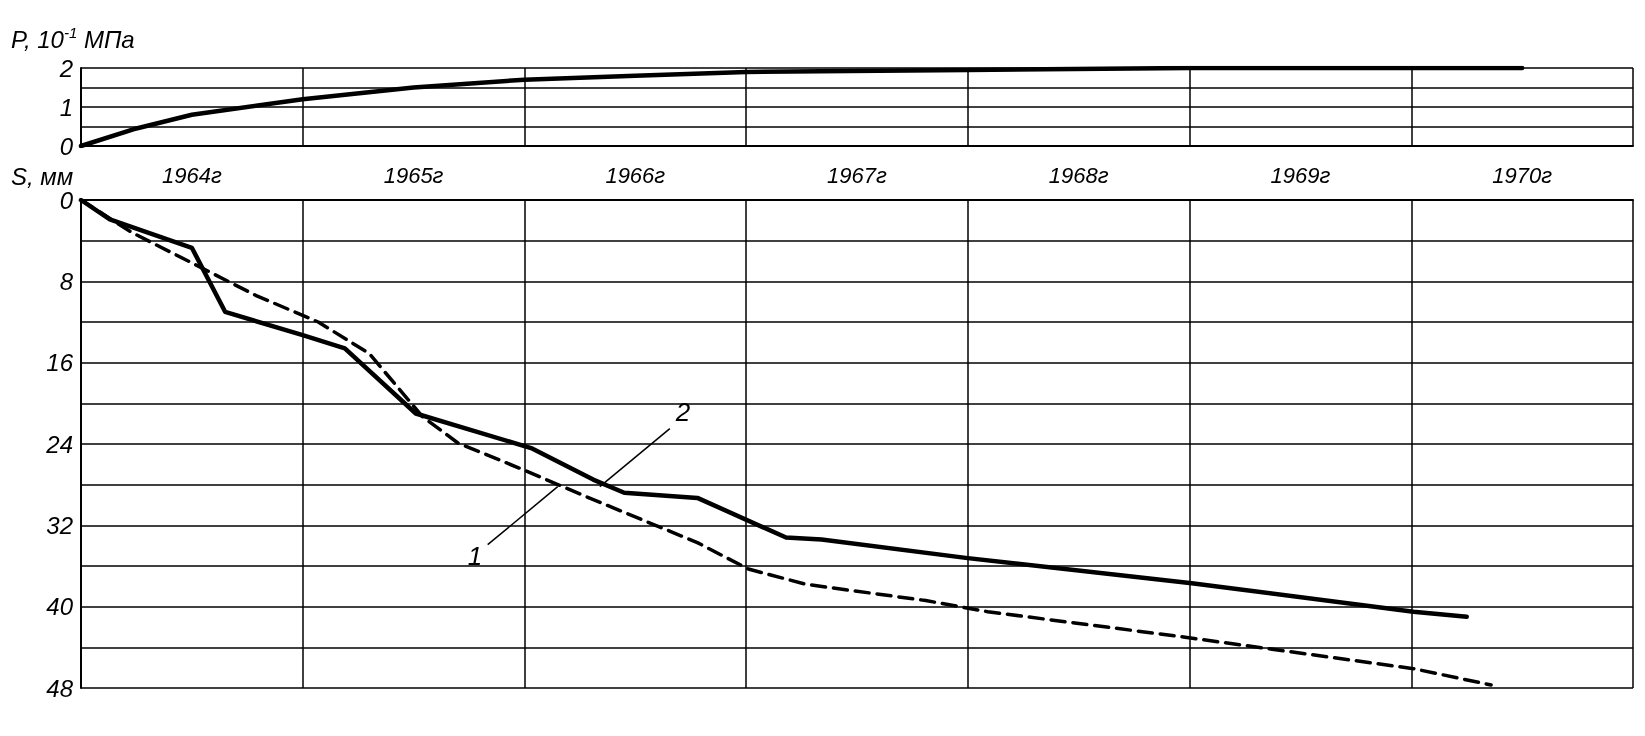 The image size is (1645, 736). Describe the element at coordinates (65, 68) in the screenshot. I see `y-tick-label: 2` at that location.